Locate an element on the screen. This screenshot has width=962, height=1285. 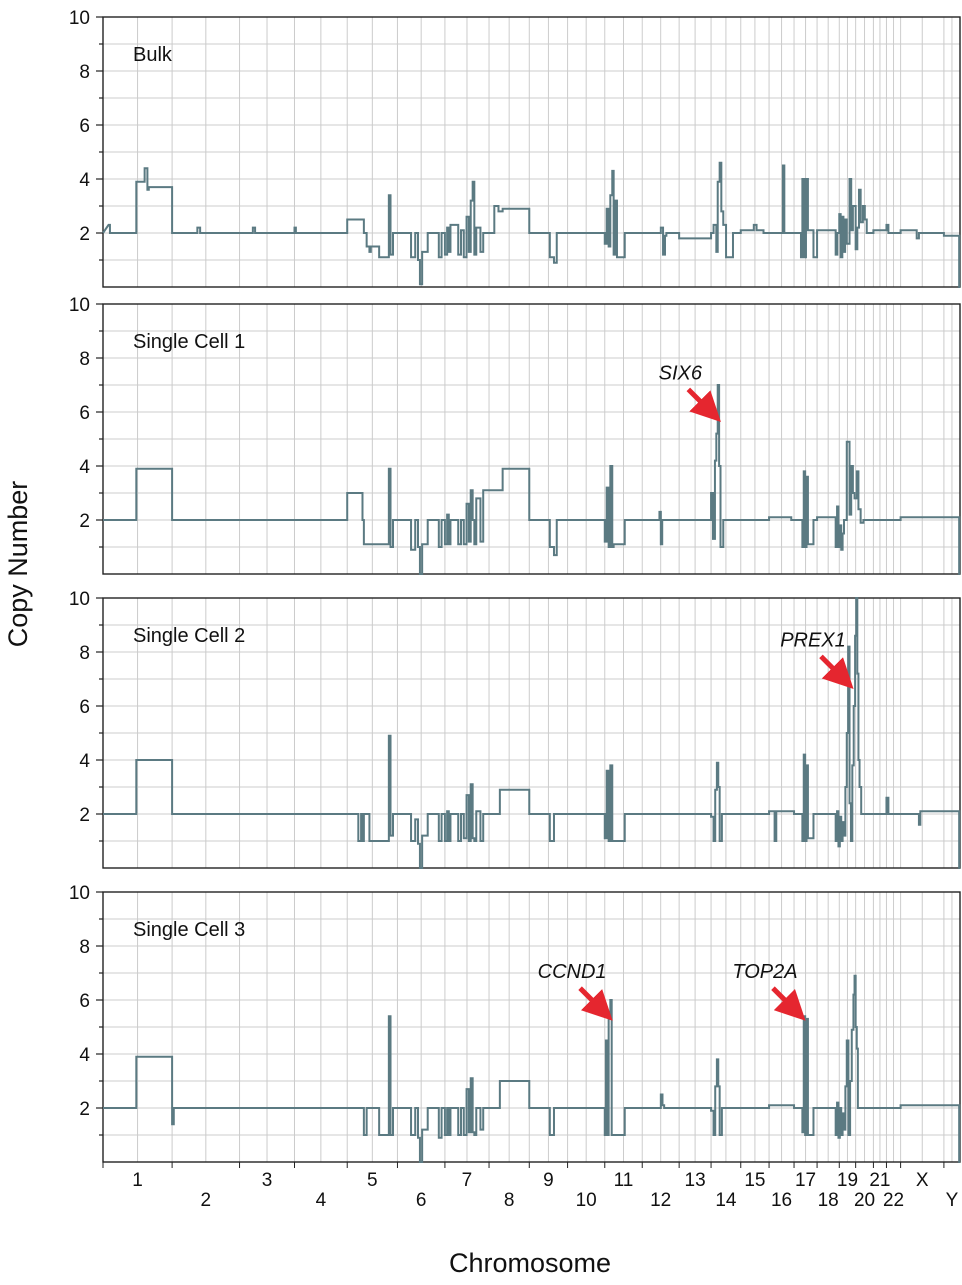
x-tick-label: 11 is located at coordinates (624, 1180).